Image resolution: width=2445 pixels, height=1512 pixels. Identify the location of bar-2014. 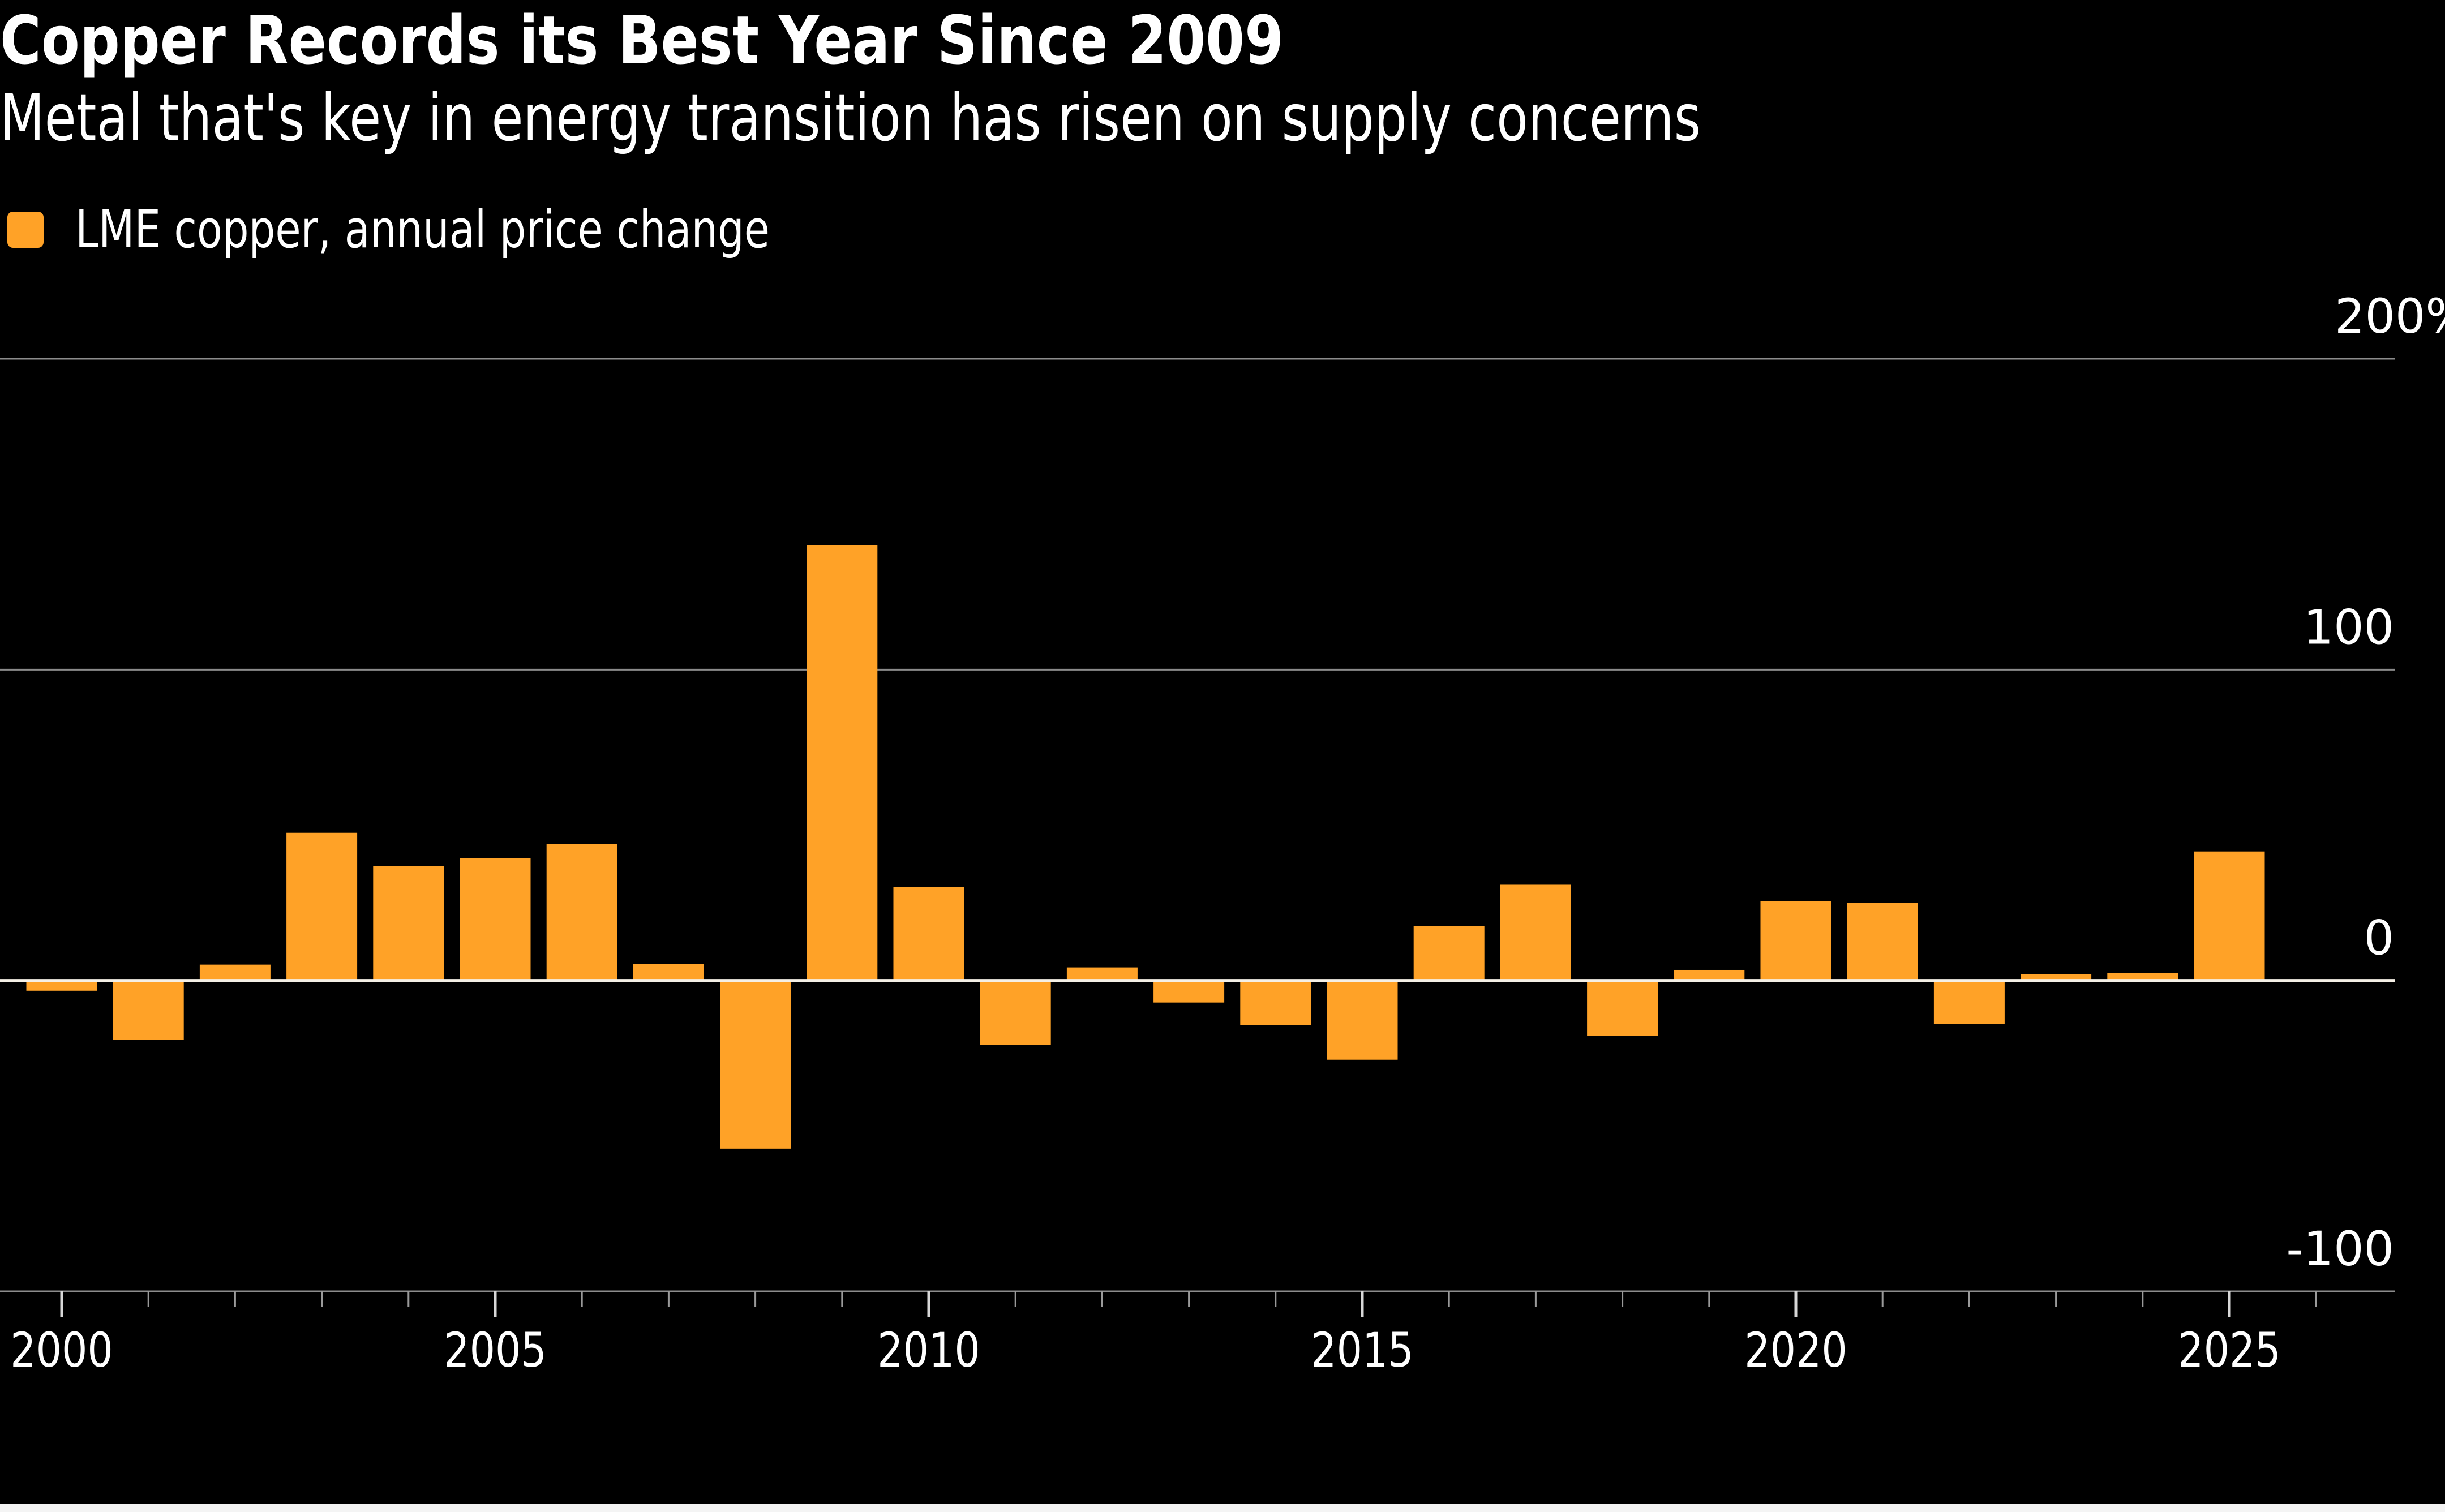
(1275, 1002).